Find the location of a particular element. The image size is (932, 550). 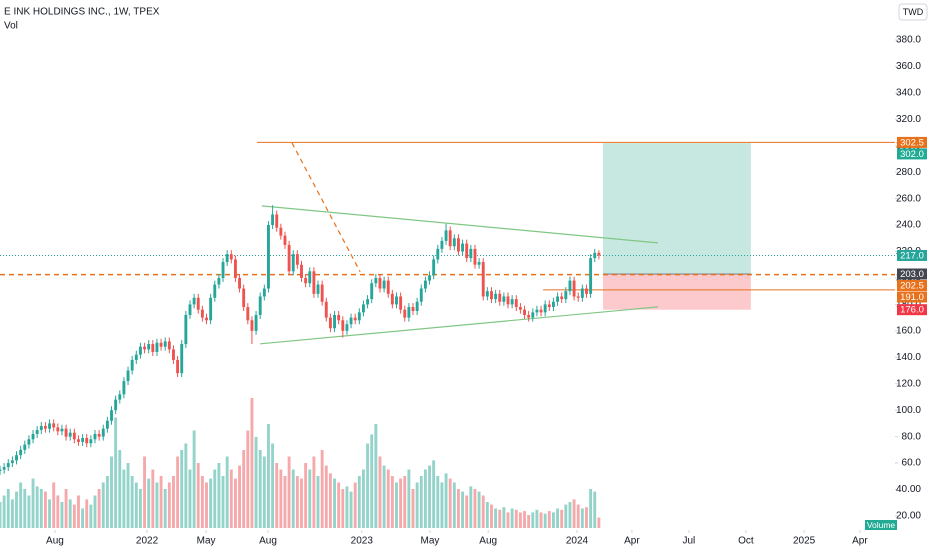

y-tick-label: 40.00 is located at coordinates (908, 489).